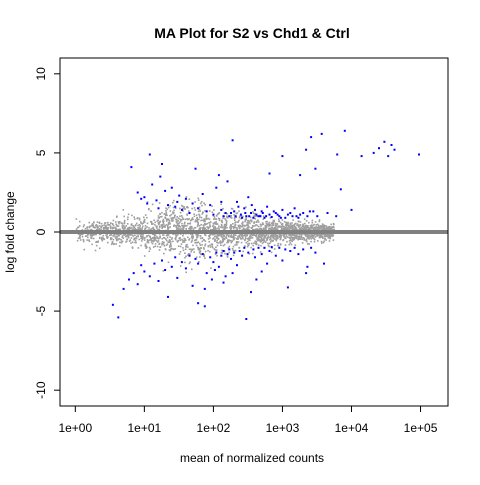  I want to click on x-tick-label: 1e+05, so click(421, 428).